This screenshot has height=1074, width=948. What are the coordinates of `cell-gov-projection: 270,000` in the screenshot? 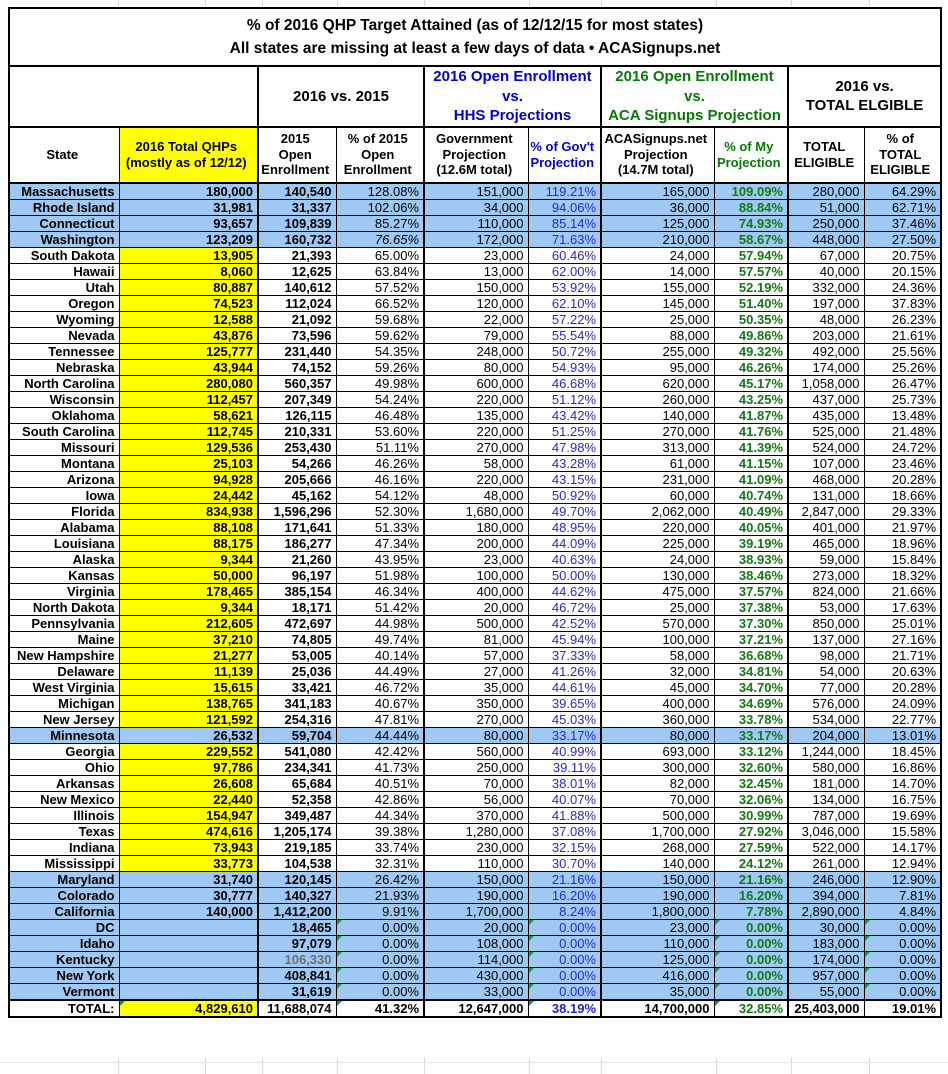 It's located at (476, 719).